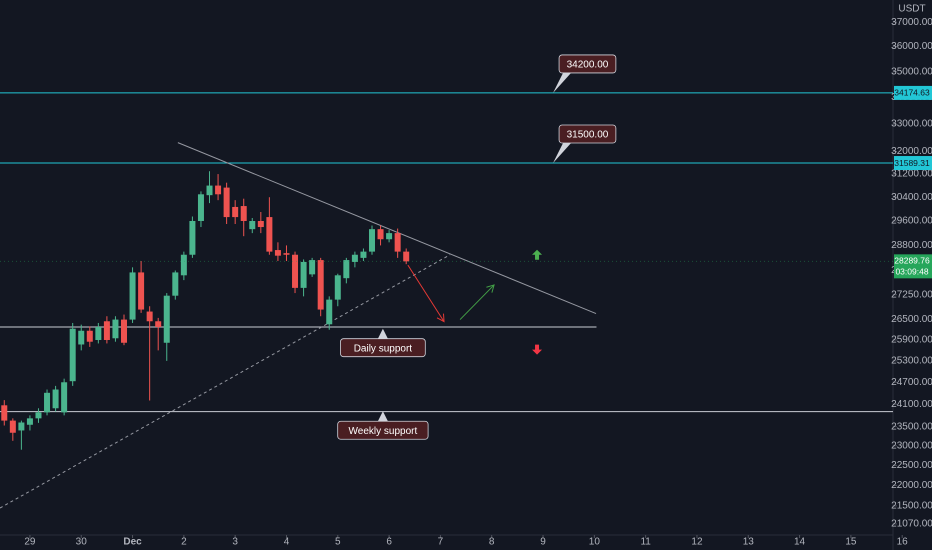 This screenshot has width=932, height=550. Describe the element at coordinates (903, 542) in the screenshot. I see `x-tick-label: 16` at that location.